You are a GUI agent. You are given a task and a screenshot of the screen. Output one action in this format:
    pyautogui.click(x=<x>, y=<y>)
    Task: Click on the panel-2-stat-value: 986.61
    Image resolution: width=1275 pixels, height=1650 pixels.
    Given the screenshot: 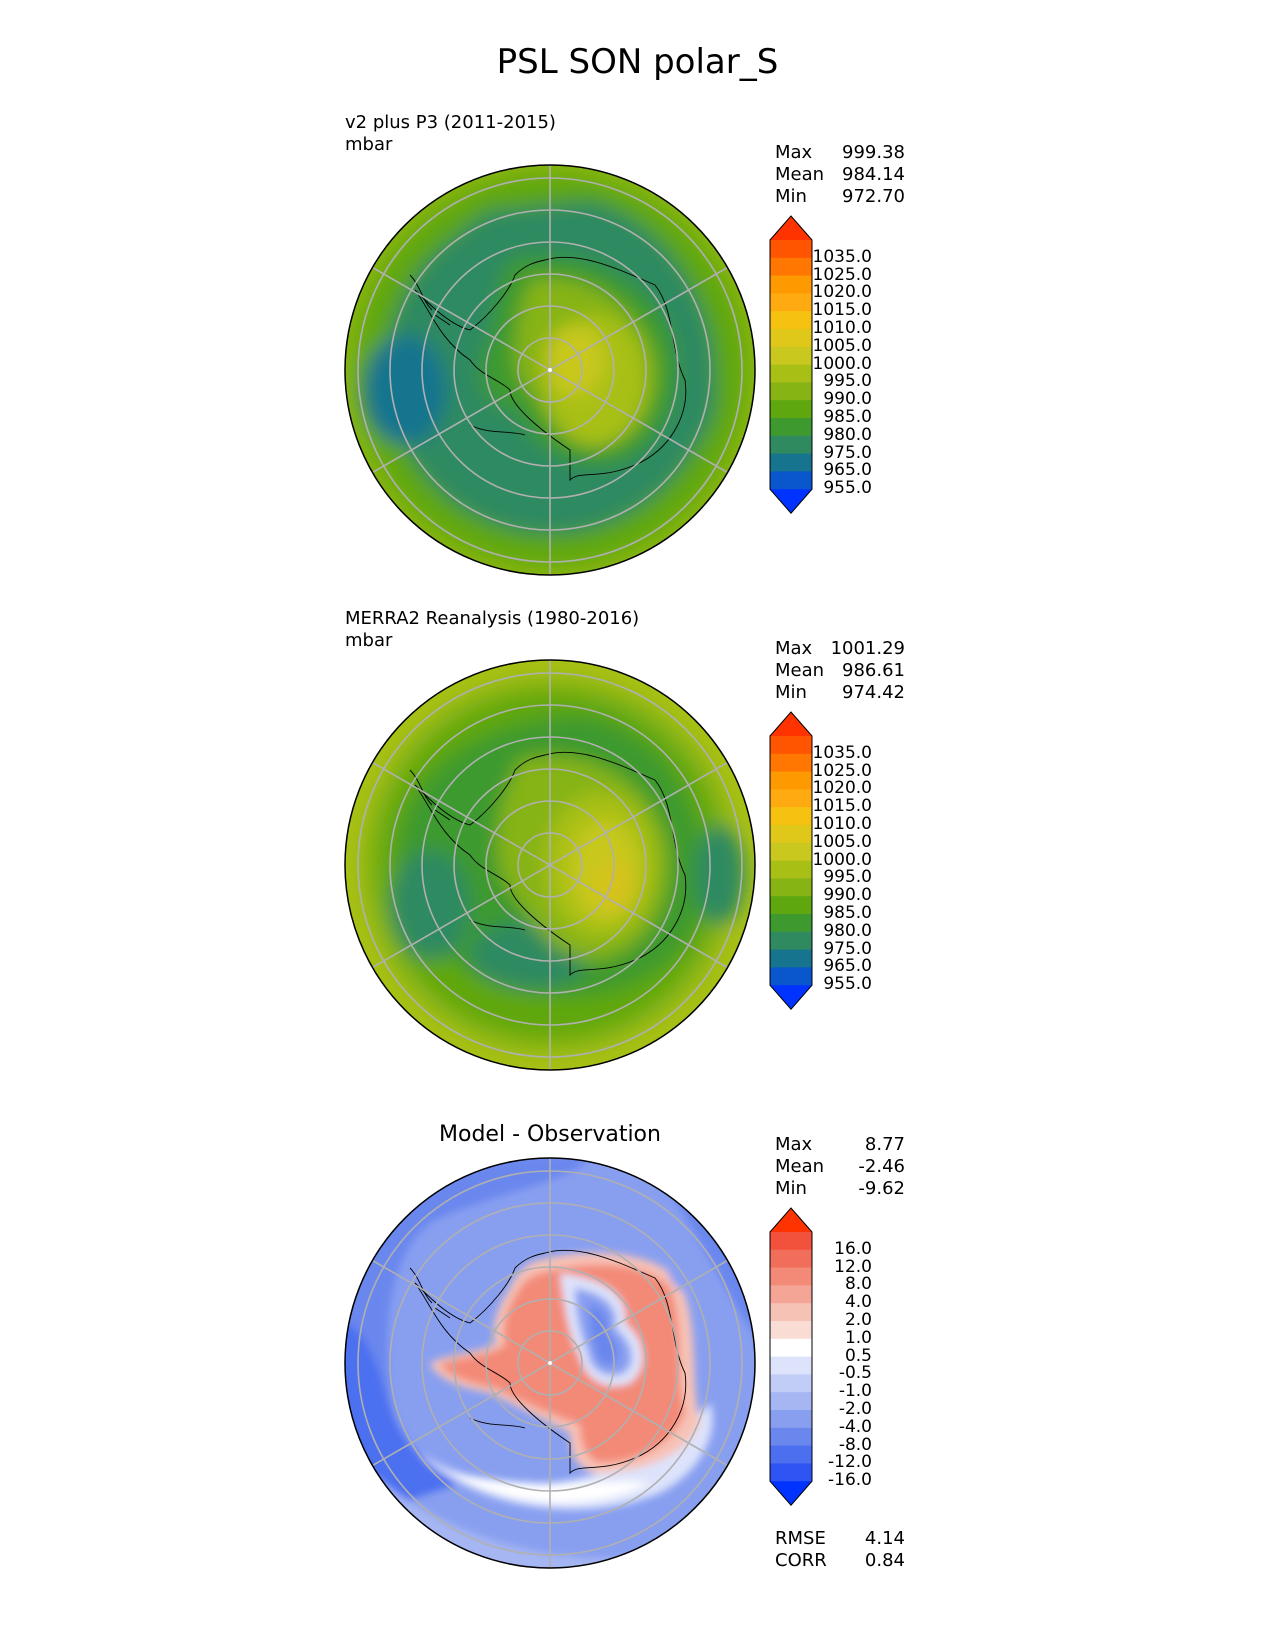 What is the action you would take?
    pyautogui.click(x=873, y=670)
    